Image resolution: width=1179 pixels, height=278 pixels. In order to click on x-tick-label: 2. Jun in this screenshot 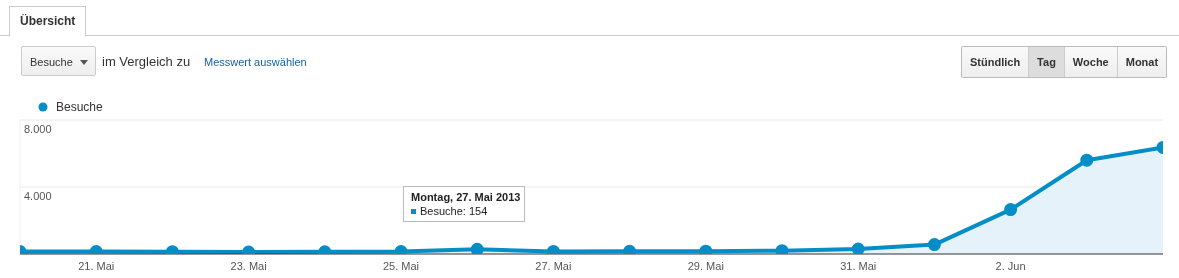, I will do `click(1010, 265)`.